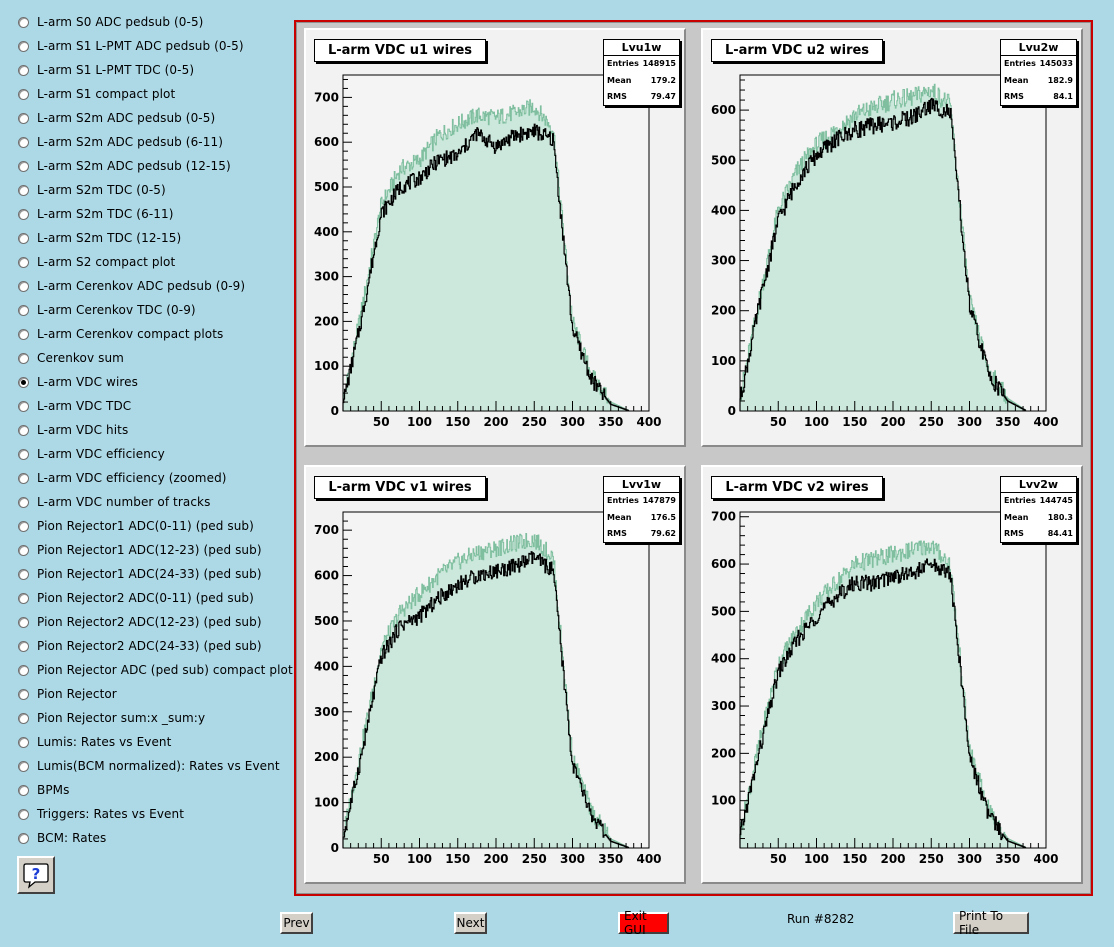  What do you see at coordinates (111, 814) in the screenshot?
I see `menu-item-label: Triggers: Rates vs Event` at bounding box center [111, 814].